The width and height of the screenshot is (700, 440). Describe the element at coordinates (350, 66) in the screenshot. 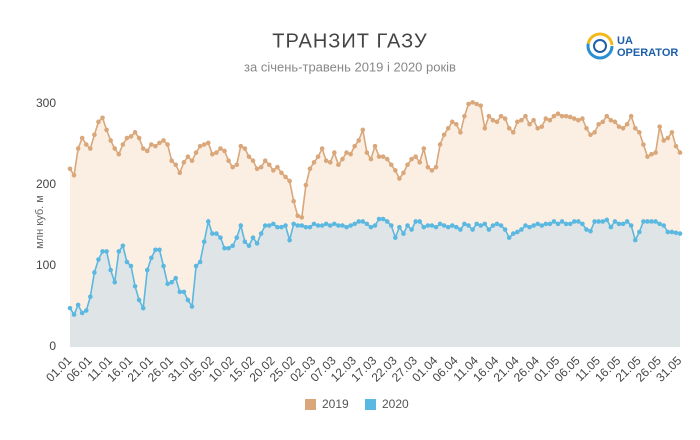

I see `chart-subtitle: за січень-травень 2019 і 2020 років` at that location.